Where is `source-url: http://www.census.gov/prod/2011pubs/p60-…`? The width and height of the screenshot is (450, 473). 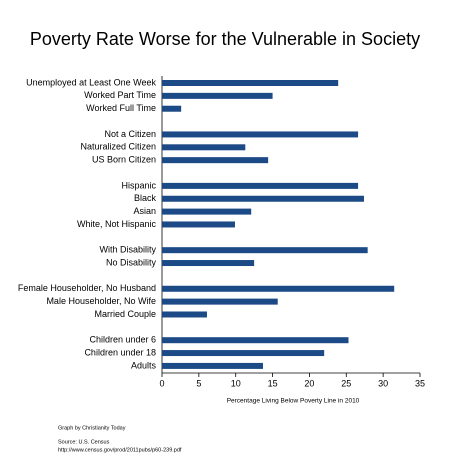 source-url: http://www.census.gov/prod/2011pubs/p60-… is located at coordinates (120, 450).